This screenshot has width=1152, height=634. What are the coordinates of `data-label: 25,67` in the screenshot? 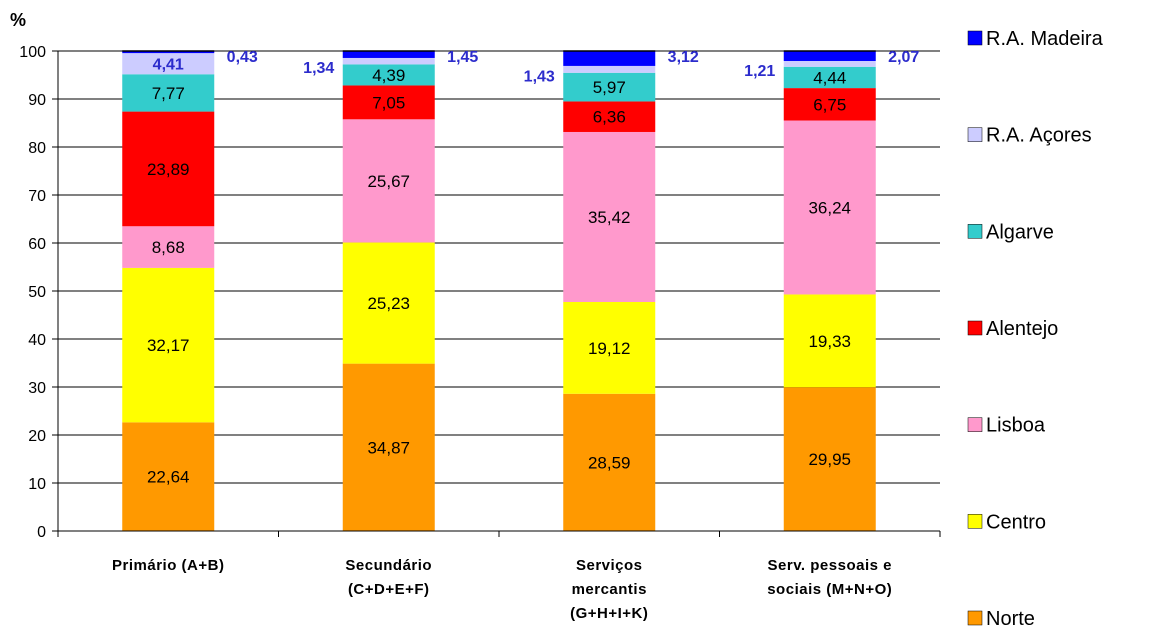 It's located at (388, 181).